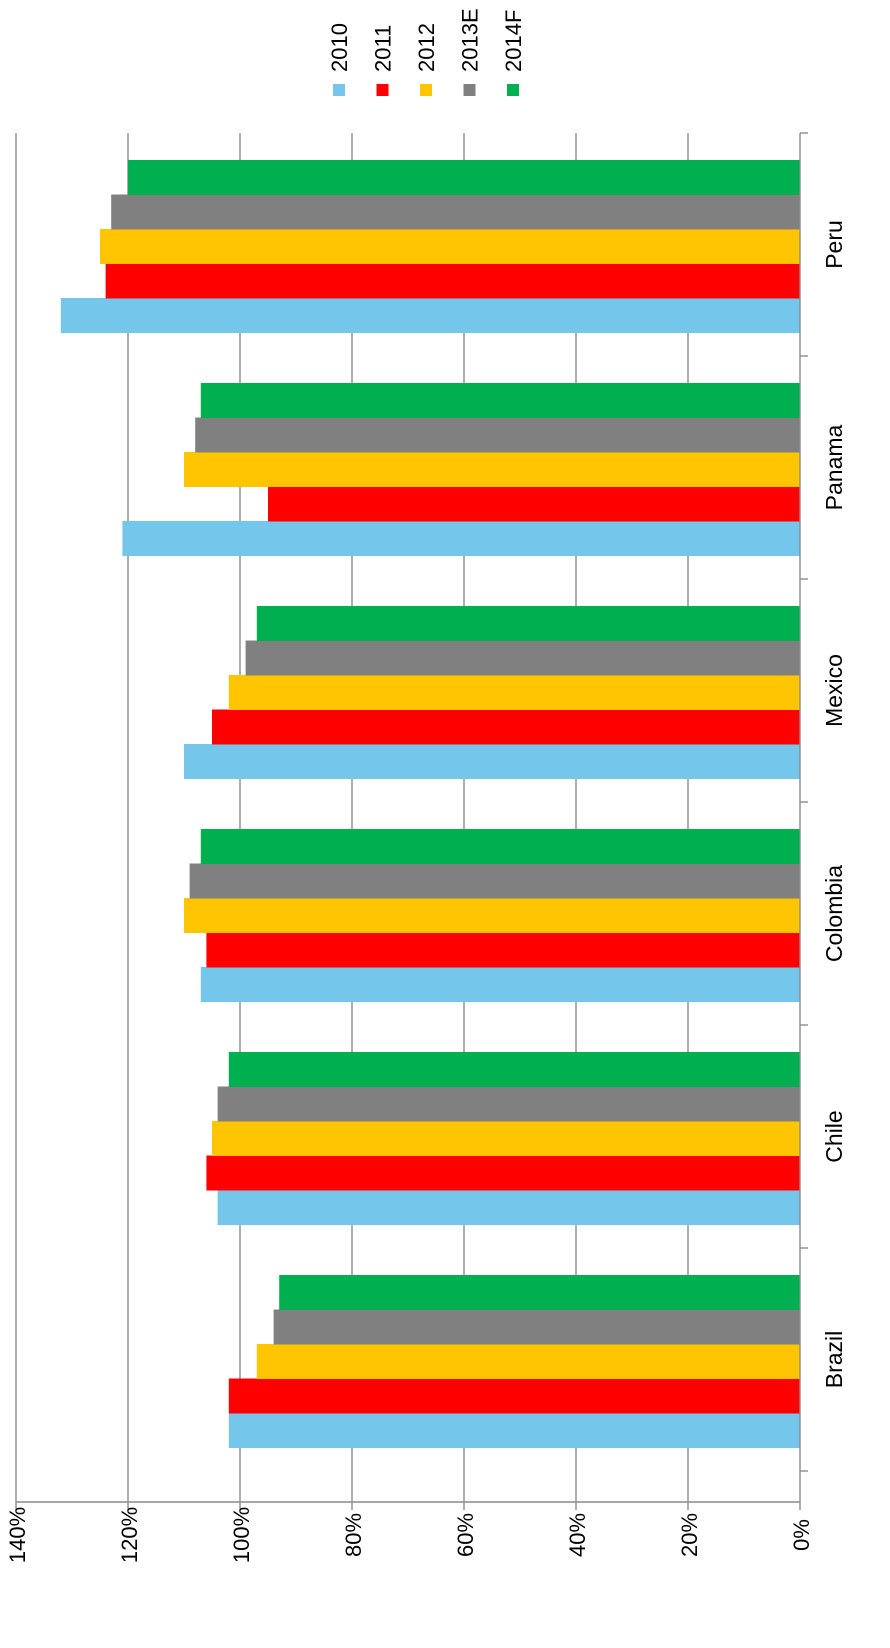 This screenshot has height=1648, width=890. What do you see at coordinates (241, 1535) in the screenshot?
I see `value-tick-label: 100%` at bounding box center [241, 1535].